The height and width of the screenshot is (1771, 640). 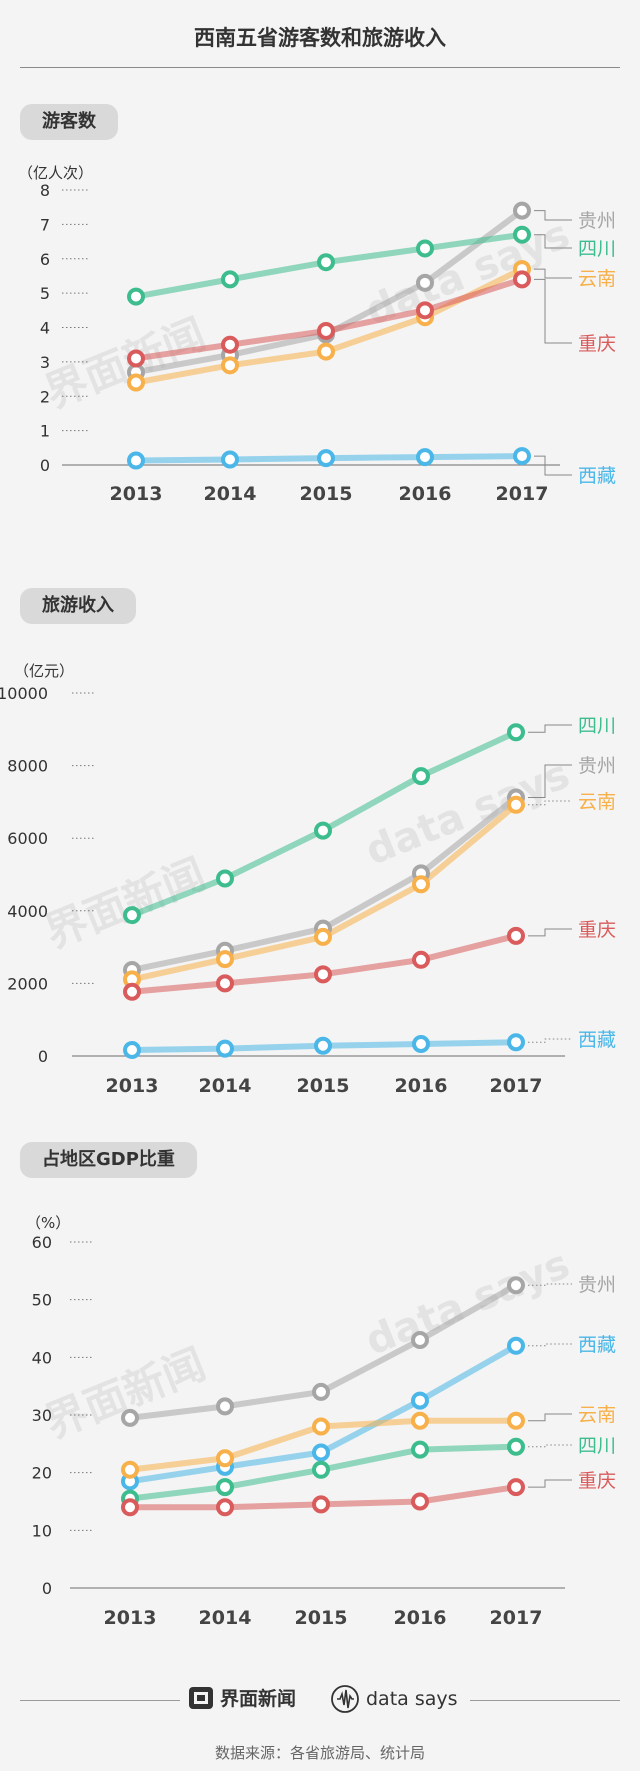 I want to click on y-tick-label: 8, so click(x=45, y=190).